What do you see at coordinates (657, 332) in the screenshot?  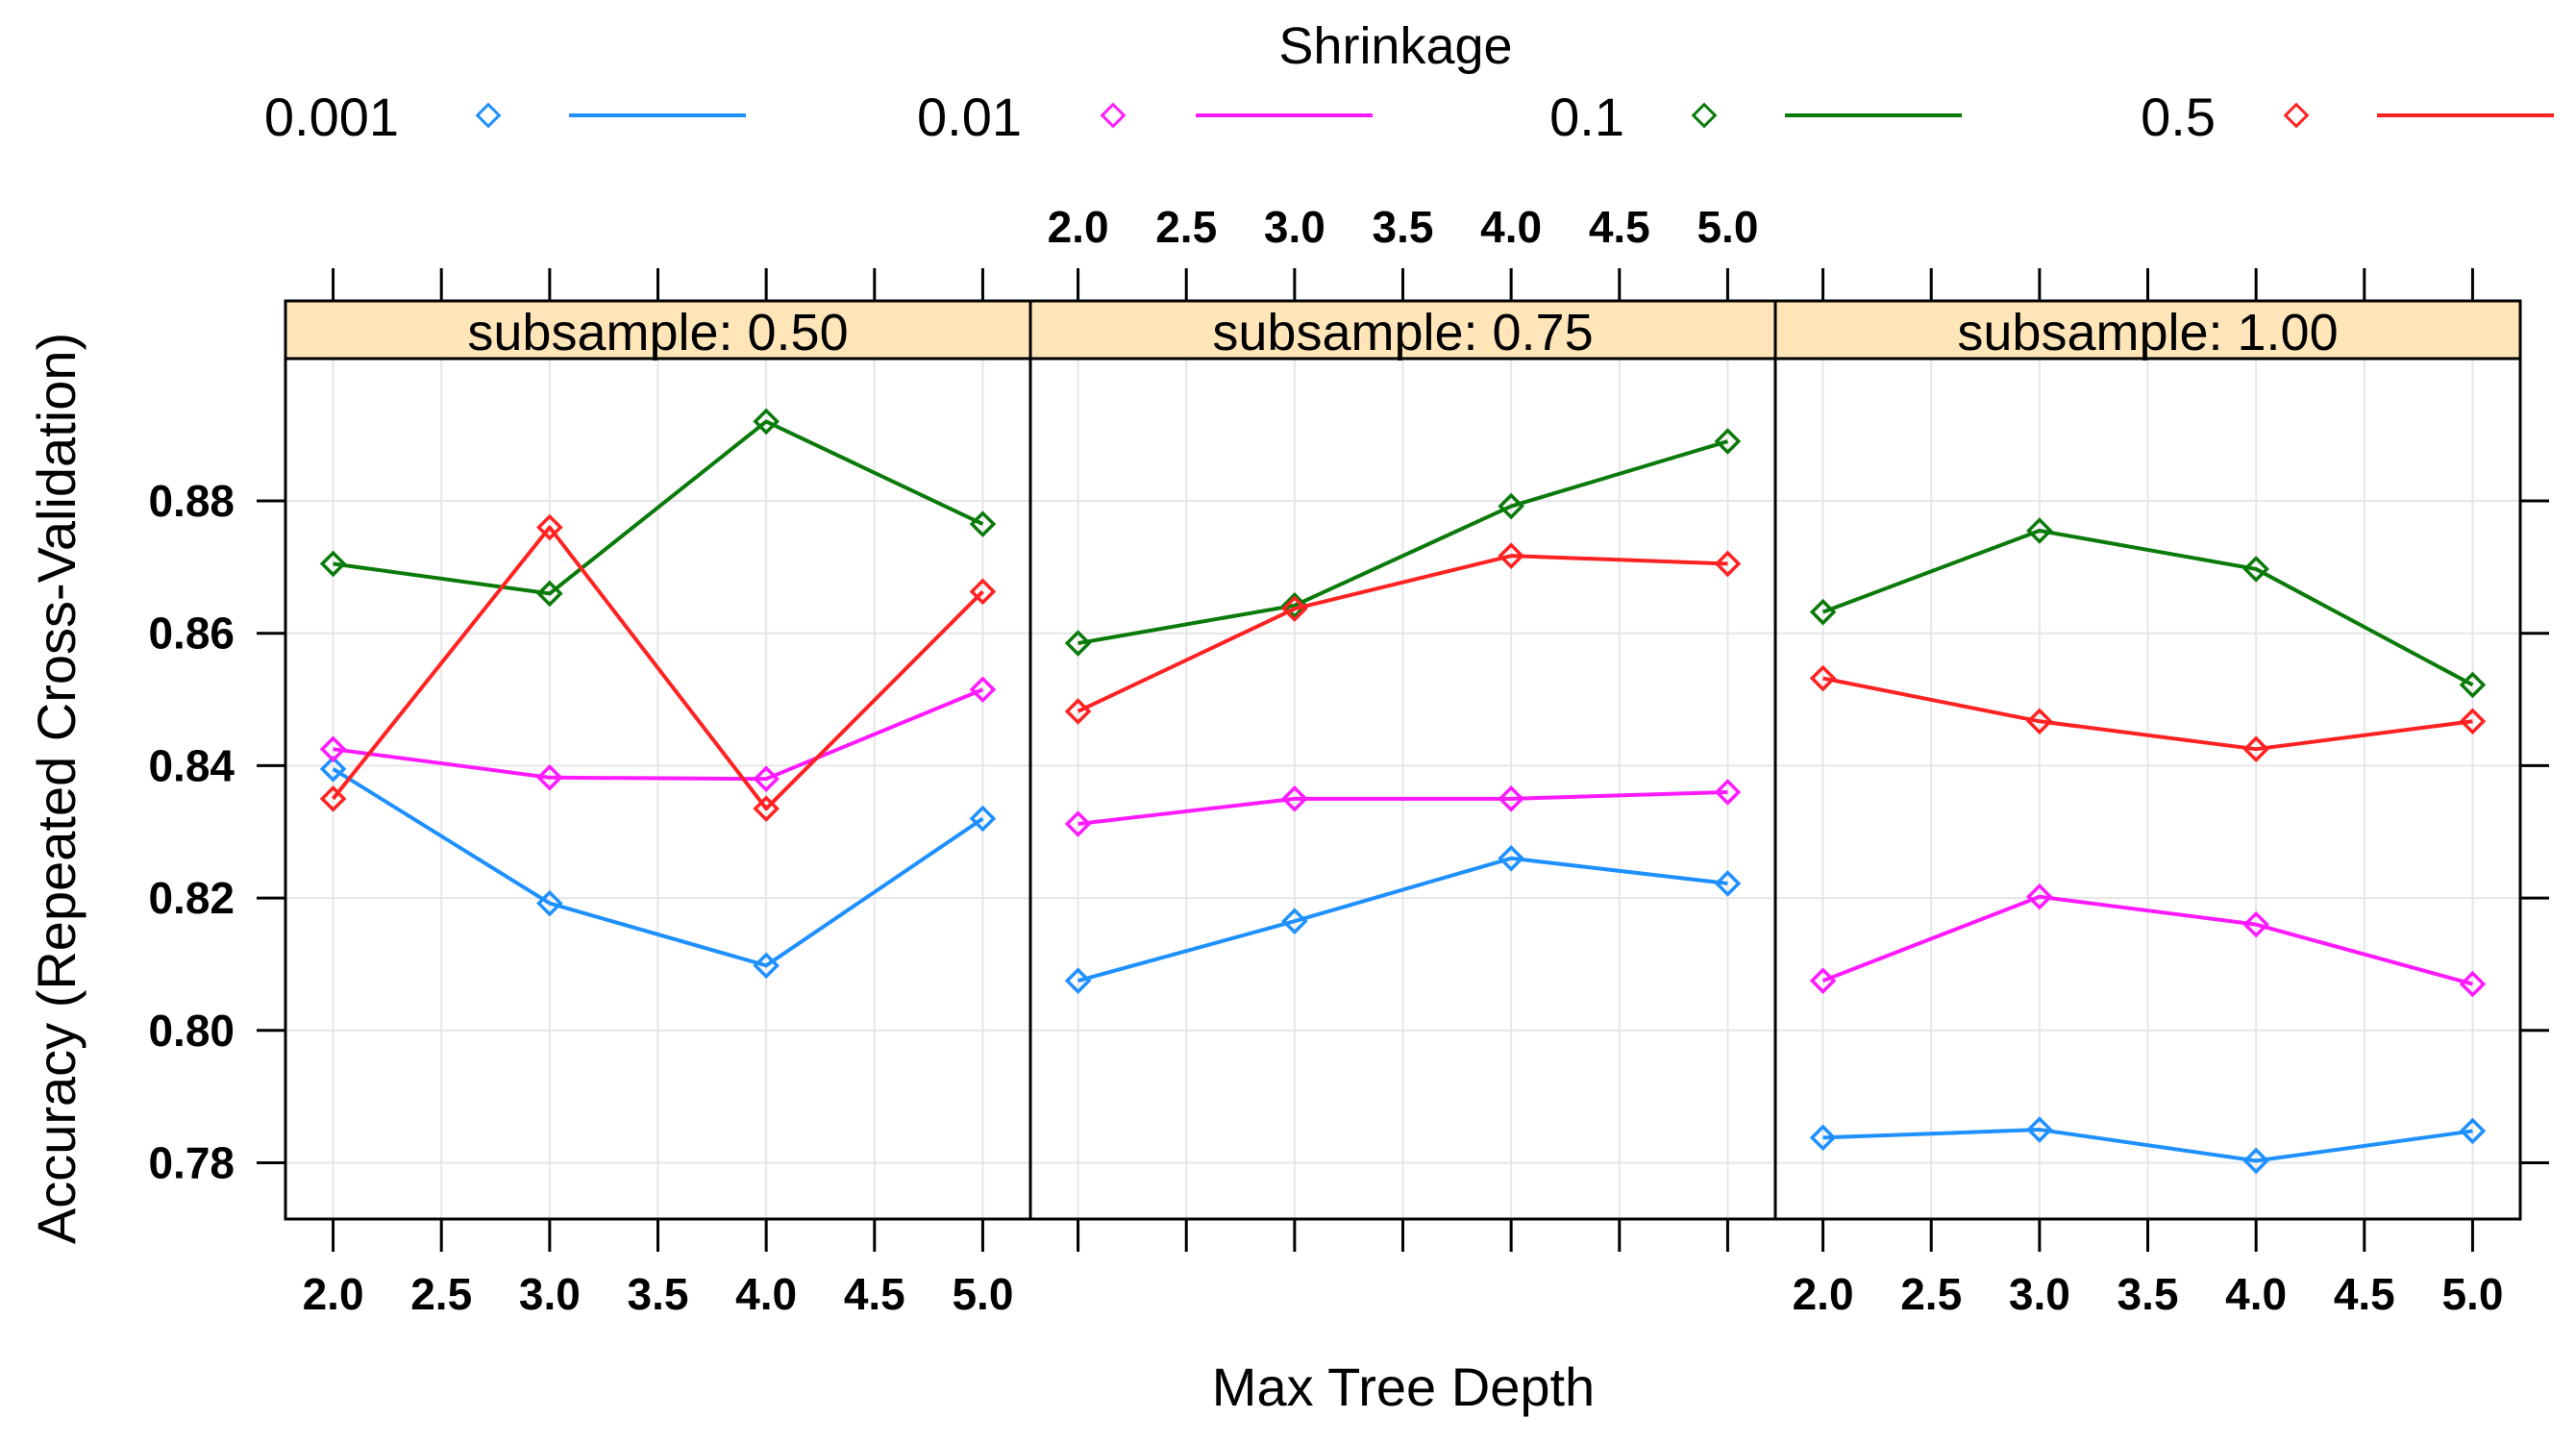 I see `strip-label: subsample: 0.50` at bounding box center [657, 332].